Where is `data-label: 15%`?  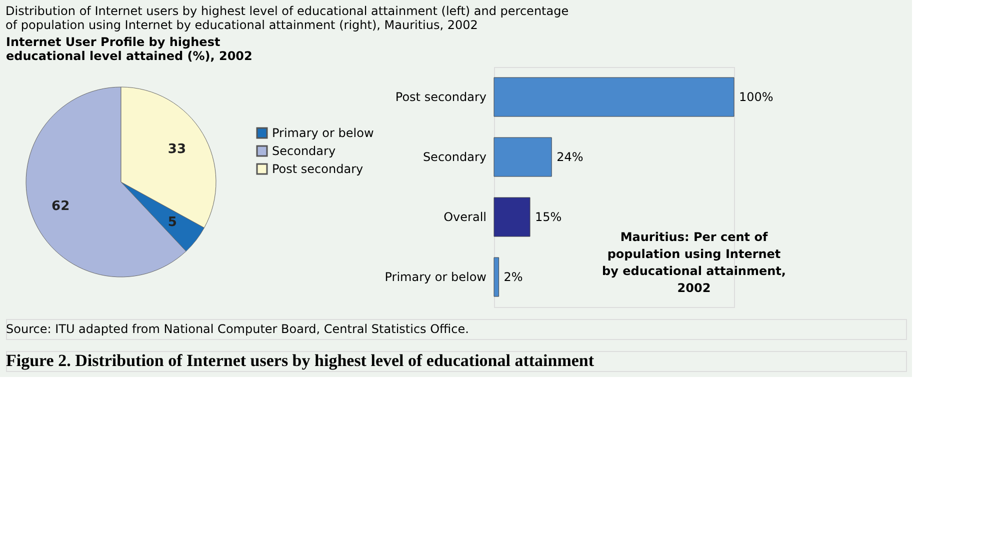
data-label: 15% is located at coordinates (548, 217).